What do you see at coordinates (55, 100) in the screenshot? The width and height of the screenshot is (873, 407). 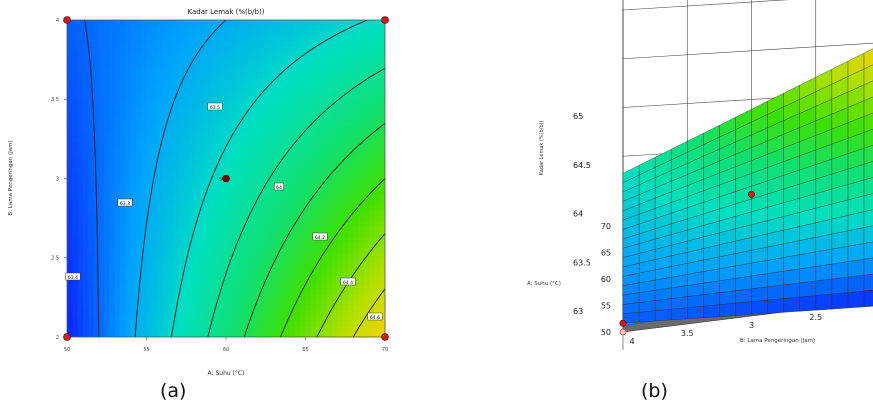 I see `y-tick-label: 3.5` at bounding box center [55, 100].